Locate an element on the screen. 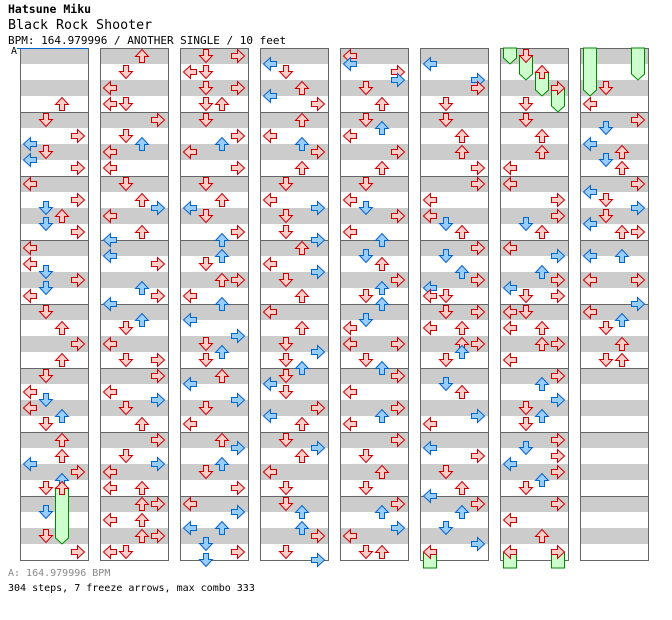  freeze-arrow-right is located at coordinates (598, 308).